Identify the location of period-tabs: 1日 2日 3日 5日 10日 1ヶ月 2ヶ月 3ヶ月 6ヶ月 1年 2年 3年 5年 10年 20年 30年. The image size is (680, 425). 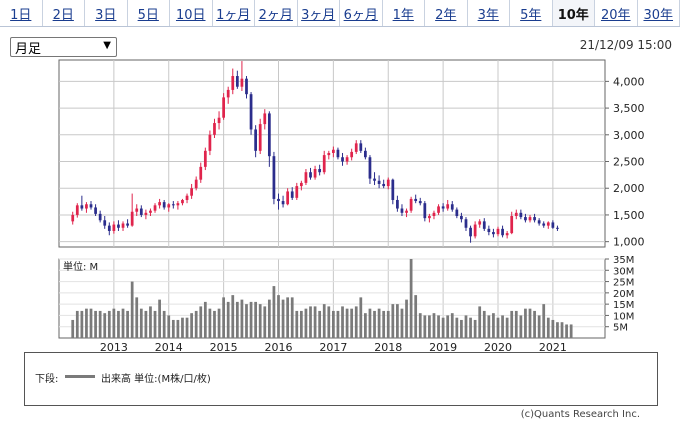
(340, 13).